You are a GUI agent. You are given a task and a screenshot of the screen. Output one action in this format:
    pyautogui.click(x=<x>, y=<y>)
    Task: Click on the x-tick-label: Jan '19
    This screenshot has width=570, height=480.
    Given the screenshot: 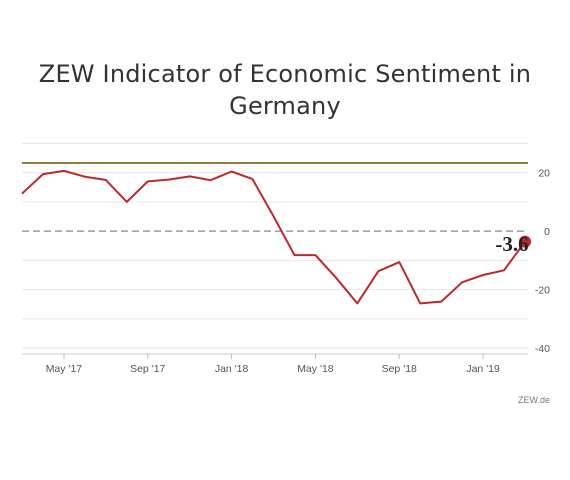 What is the action you would take?
    pyautogui.click(x=483, y=369)
    